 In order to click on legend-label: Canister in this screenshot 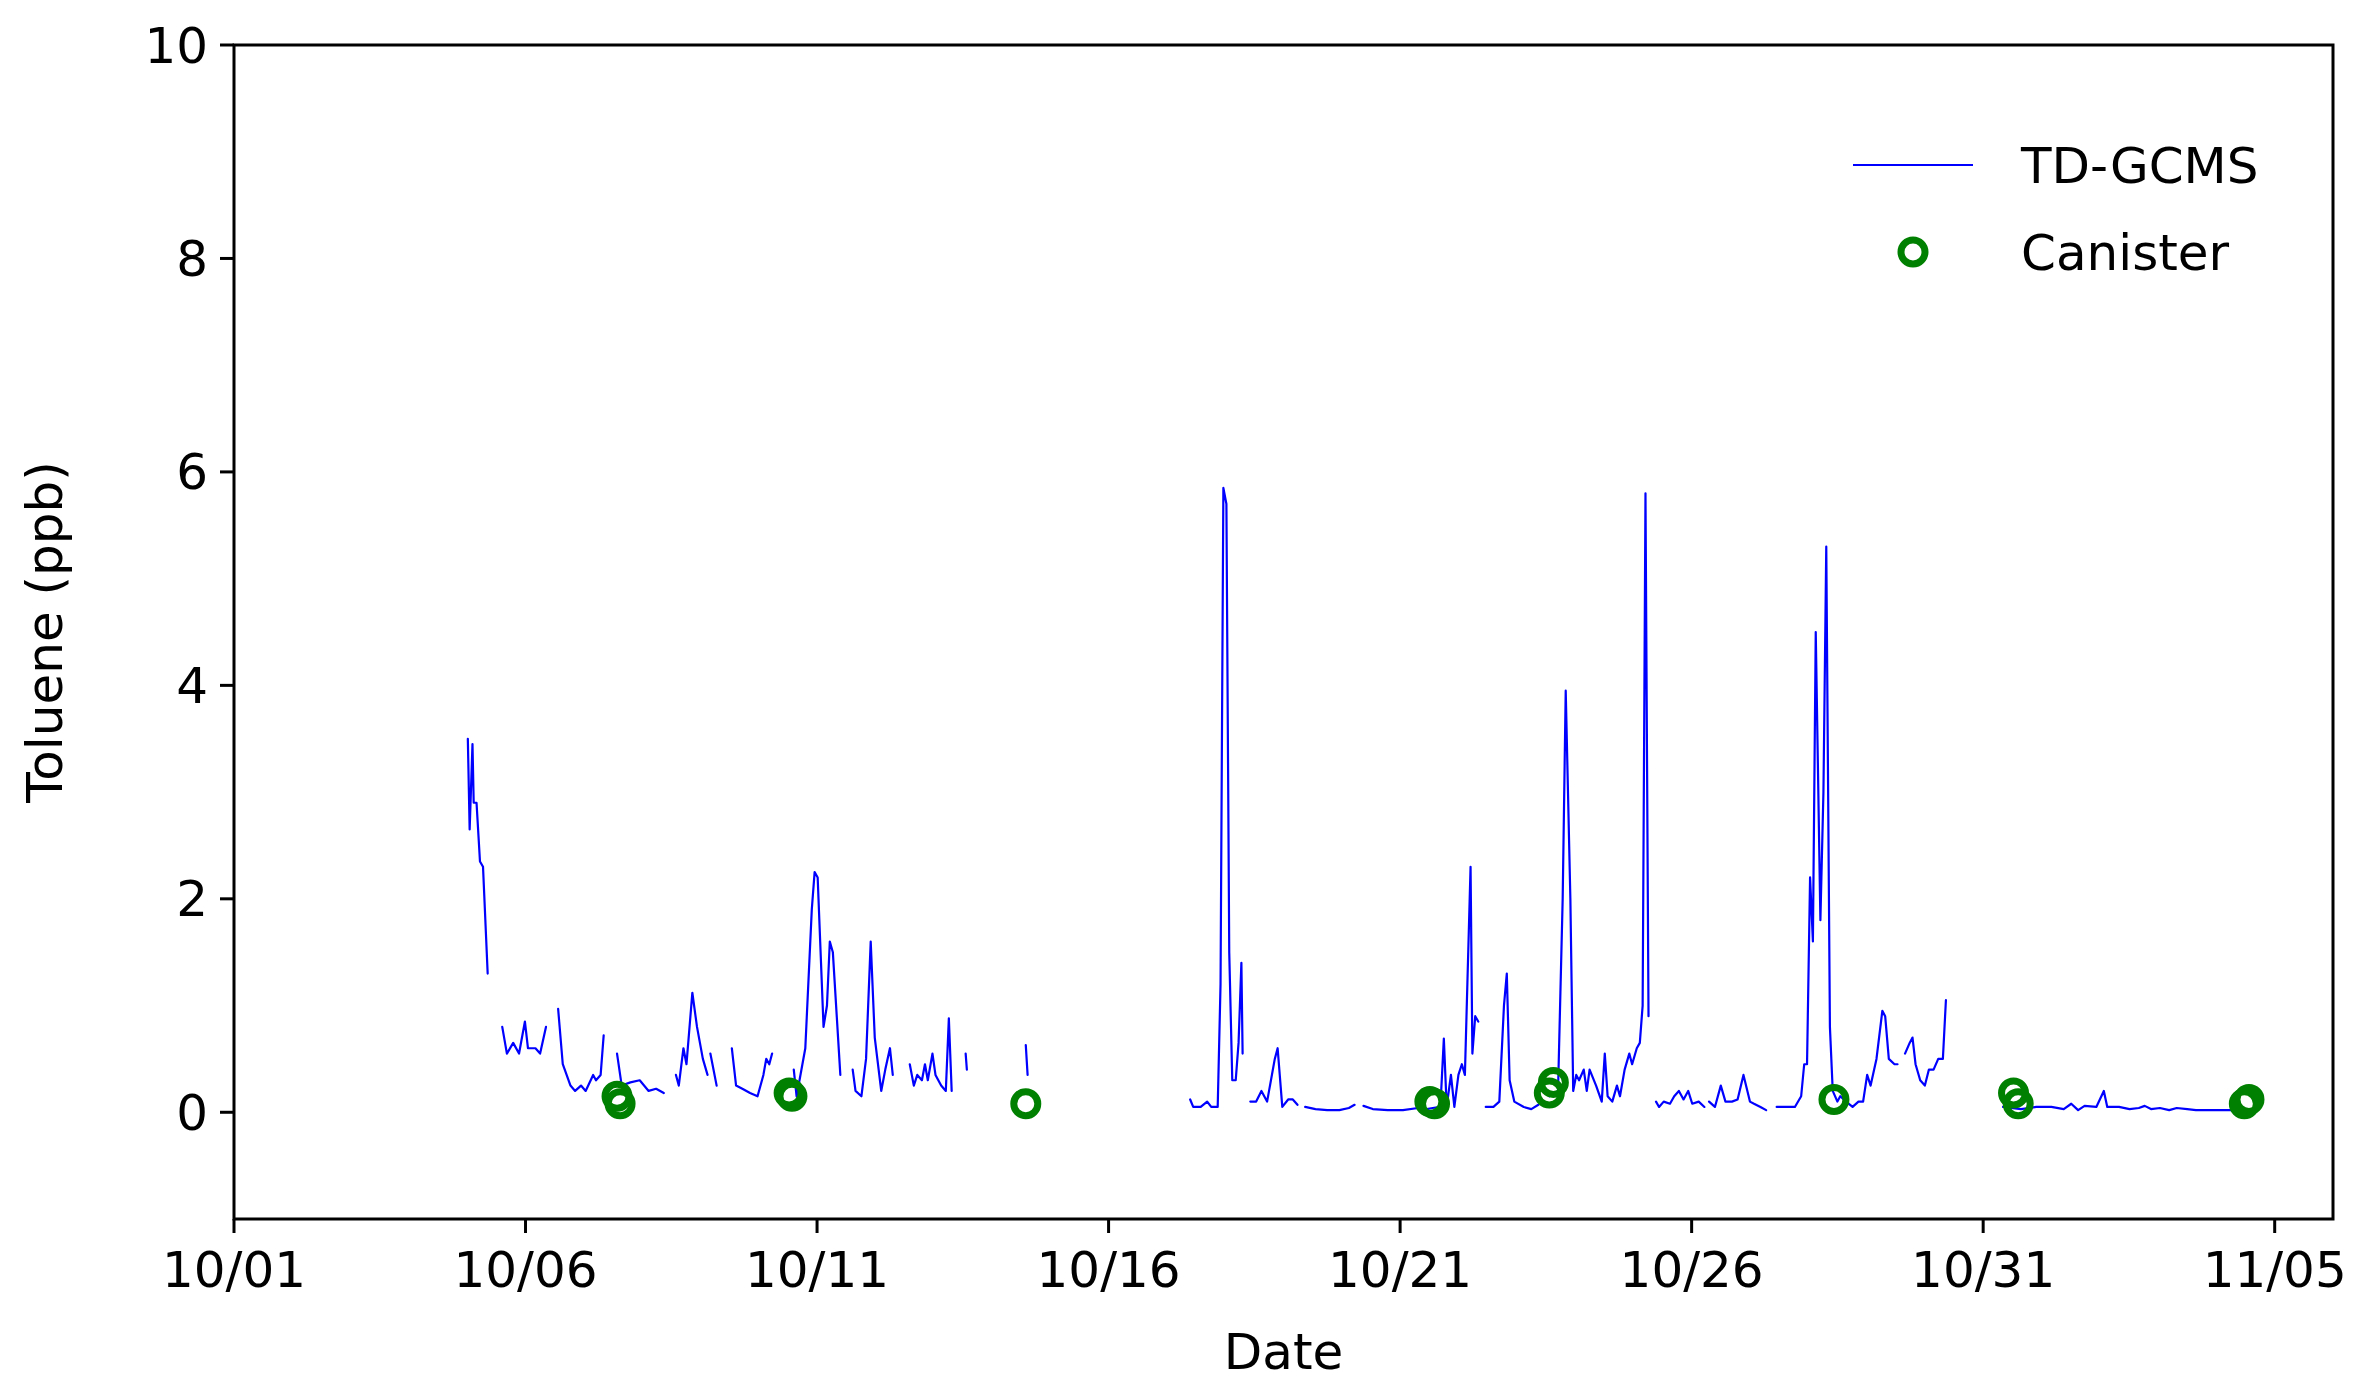, I will do `click(2125, 252)`.